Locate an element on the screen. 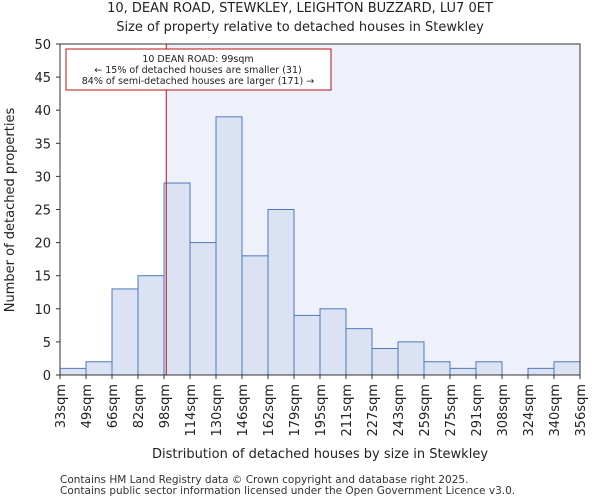 This screenshot has height=500, width=600. x-tick-label: 66sqm is located at coordinates (113, 406).